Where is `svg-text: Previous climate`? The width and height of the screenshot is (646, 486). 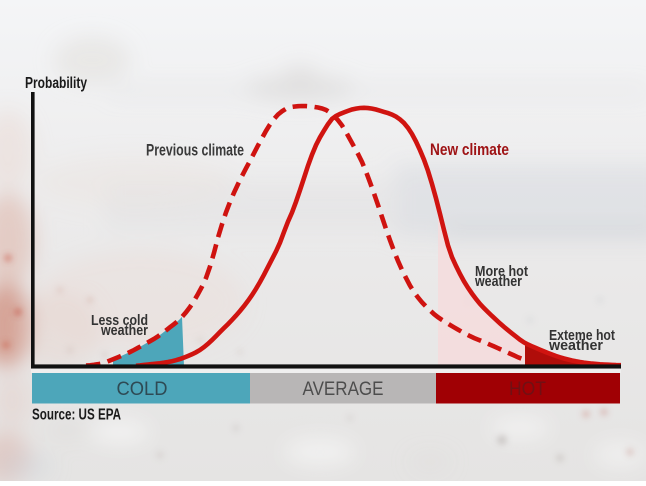 svg-text: Previous climate is located at coordinates (195, 151).